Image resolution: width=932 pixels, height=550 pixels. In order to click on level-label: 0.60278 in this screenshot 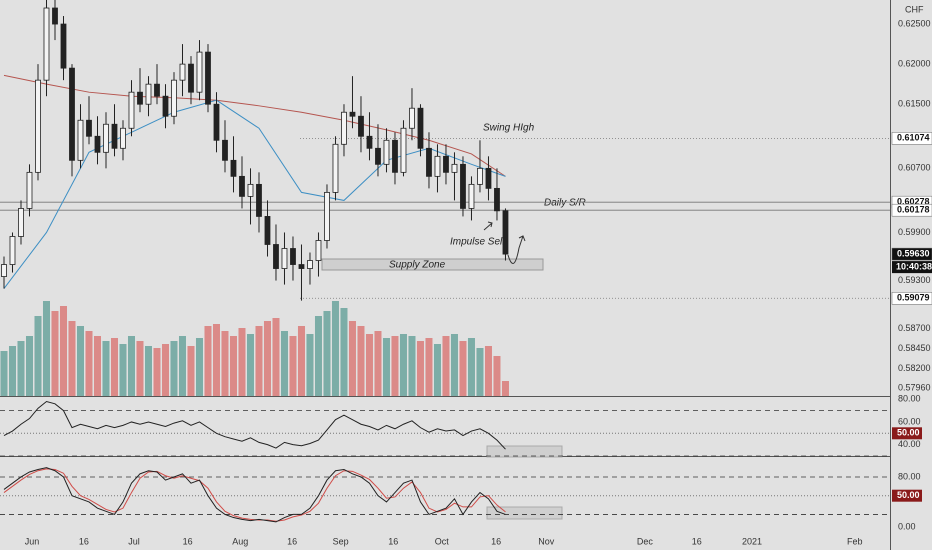, I will do `click(913, 202)`.